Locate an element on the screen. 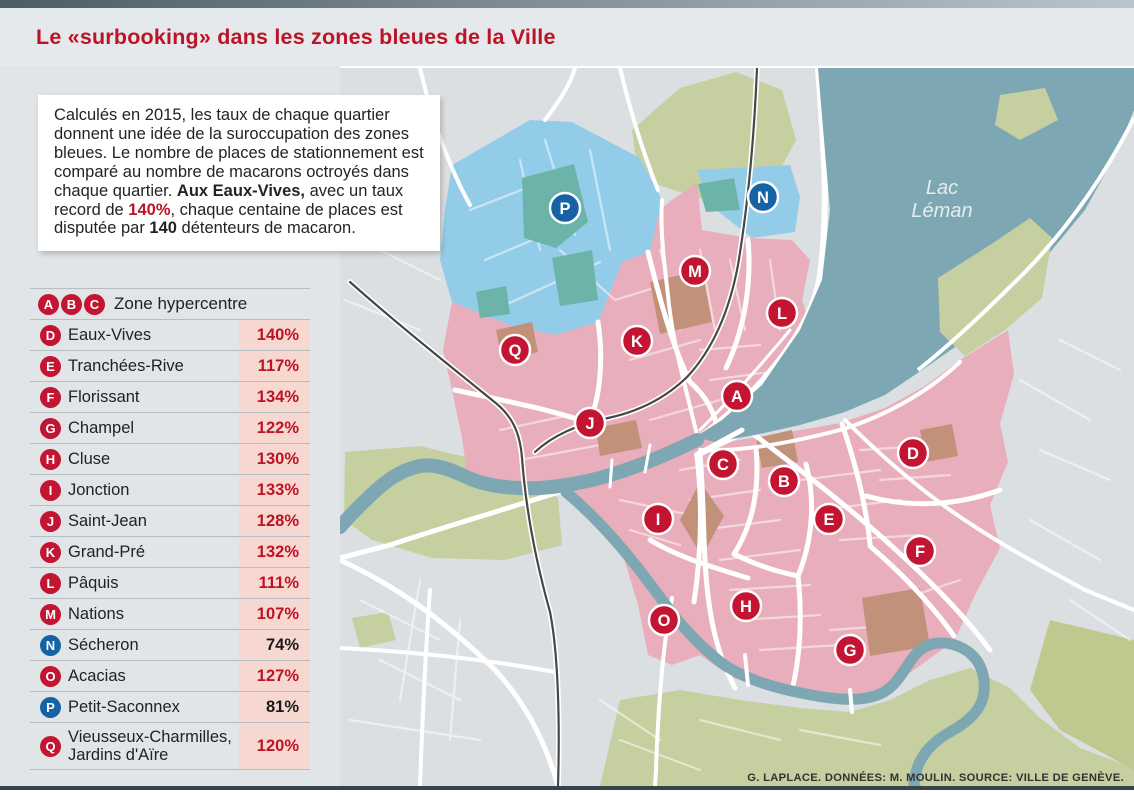  zone-rate-value: 120% is located at coordinates (274, 746).